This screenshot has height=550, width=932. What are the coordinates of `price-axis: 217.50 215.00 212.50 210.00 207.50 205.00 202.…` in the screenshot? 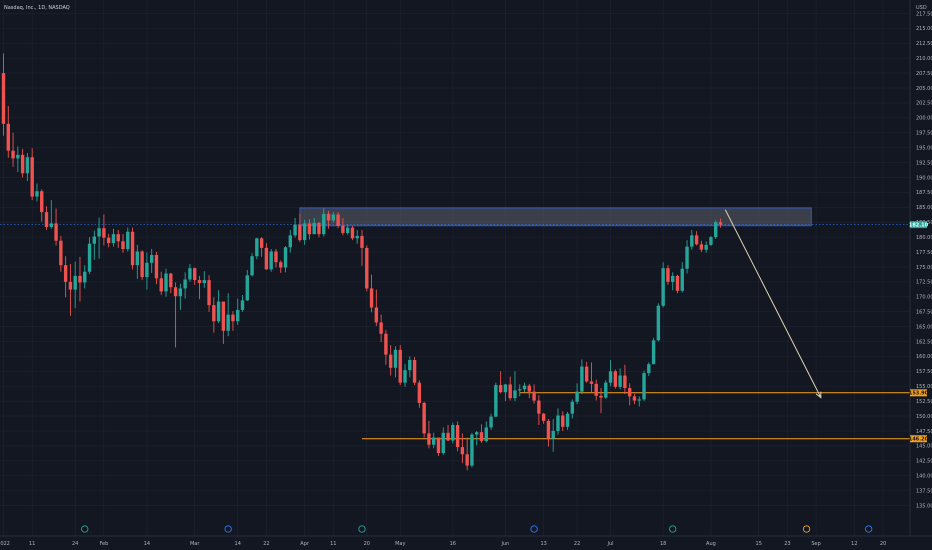 It's located at (924, 260).